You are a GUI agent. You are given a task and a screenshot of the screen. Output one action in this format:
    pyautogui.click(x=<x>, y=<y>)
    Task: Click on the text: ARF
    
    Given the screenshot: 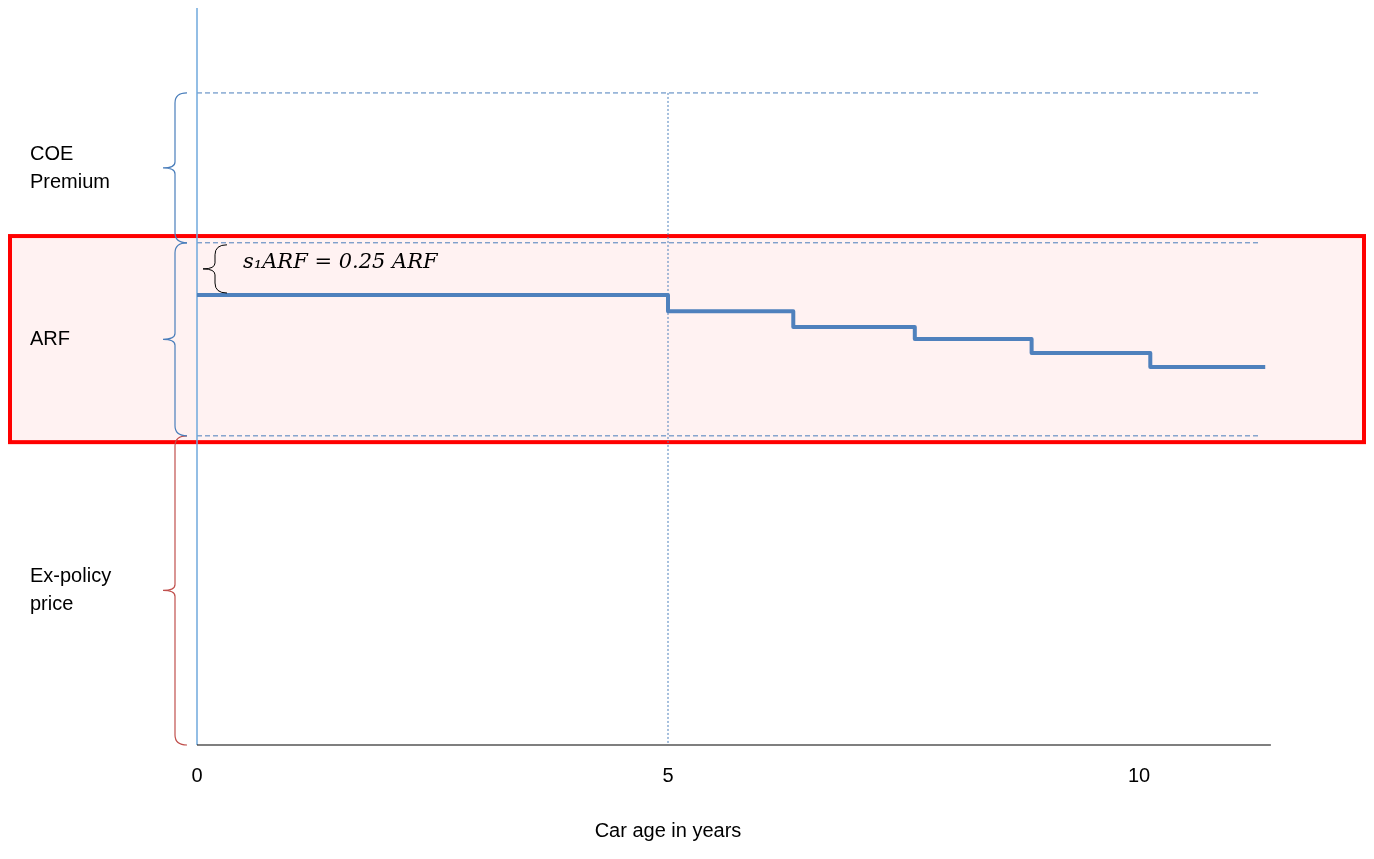 What is the action you would take?
    pyautogui.click(x=50, y=338)
    